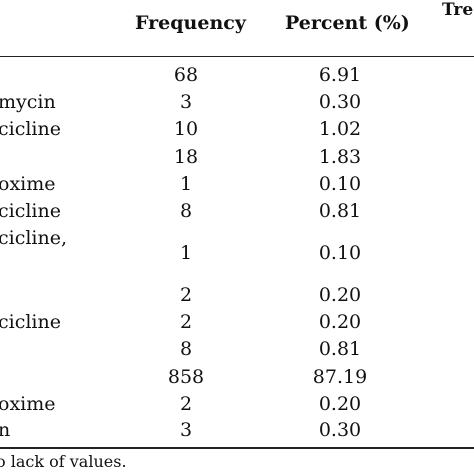  Describe the element at coordinates (28, 102) in the screenshot. I see `row-label: mycin` at that location.